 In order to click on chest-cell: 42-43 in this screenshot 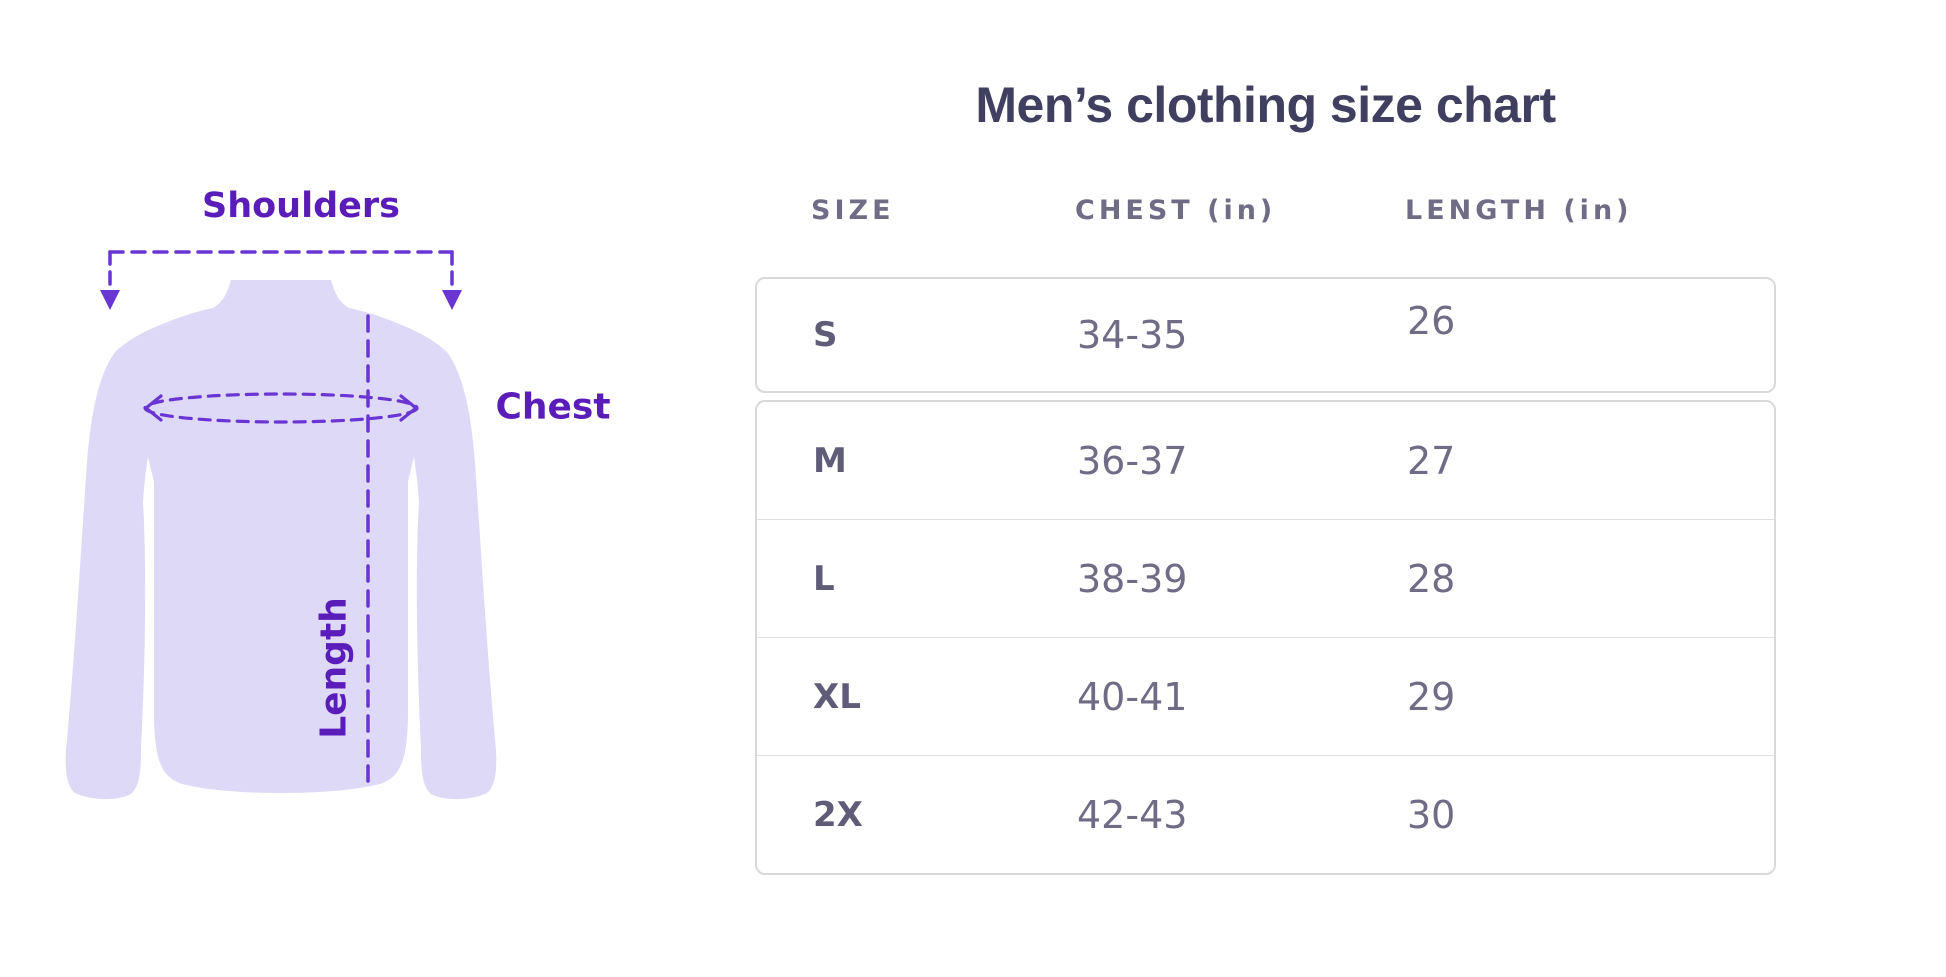, I will do `click(1132, 814)`.